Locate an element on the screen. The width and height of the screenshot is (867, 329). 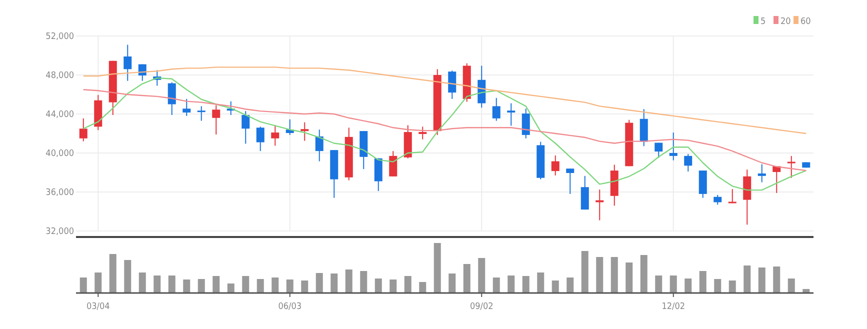
x-tick-label: 03/04 is located at coordinates (98, 307).